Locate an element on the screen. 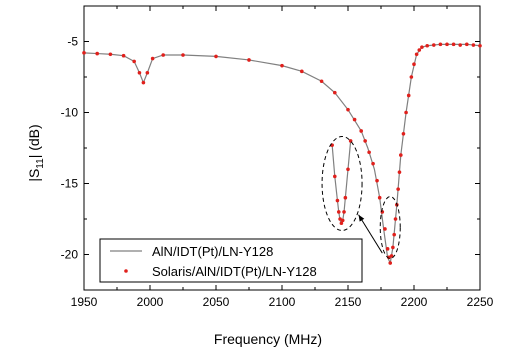 Image resolution: width=506 pixels, height=354 pixels. annotation-group is located at coordinates (361, 198).